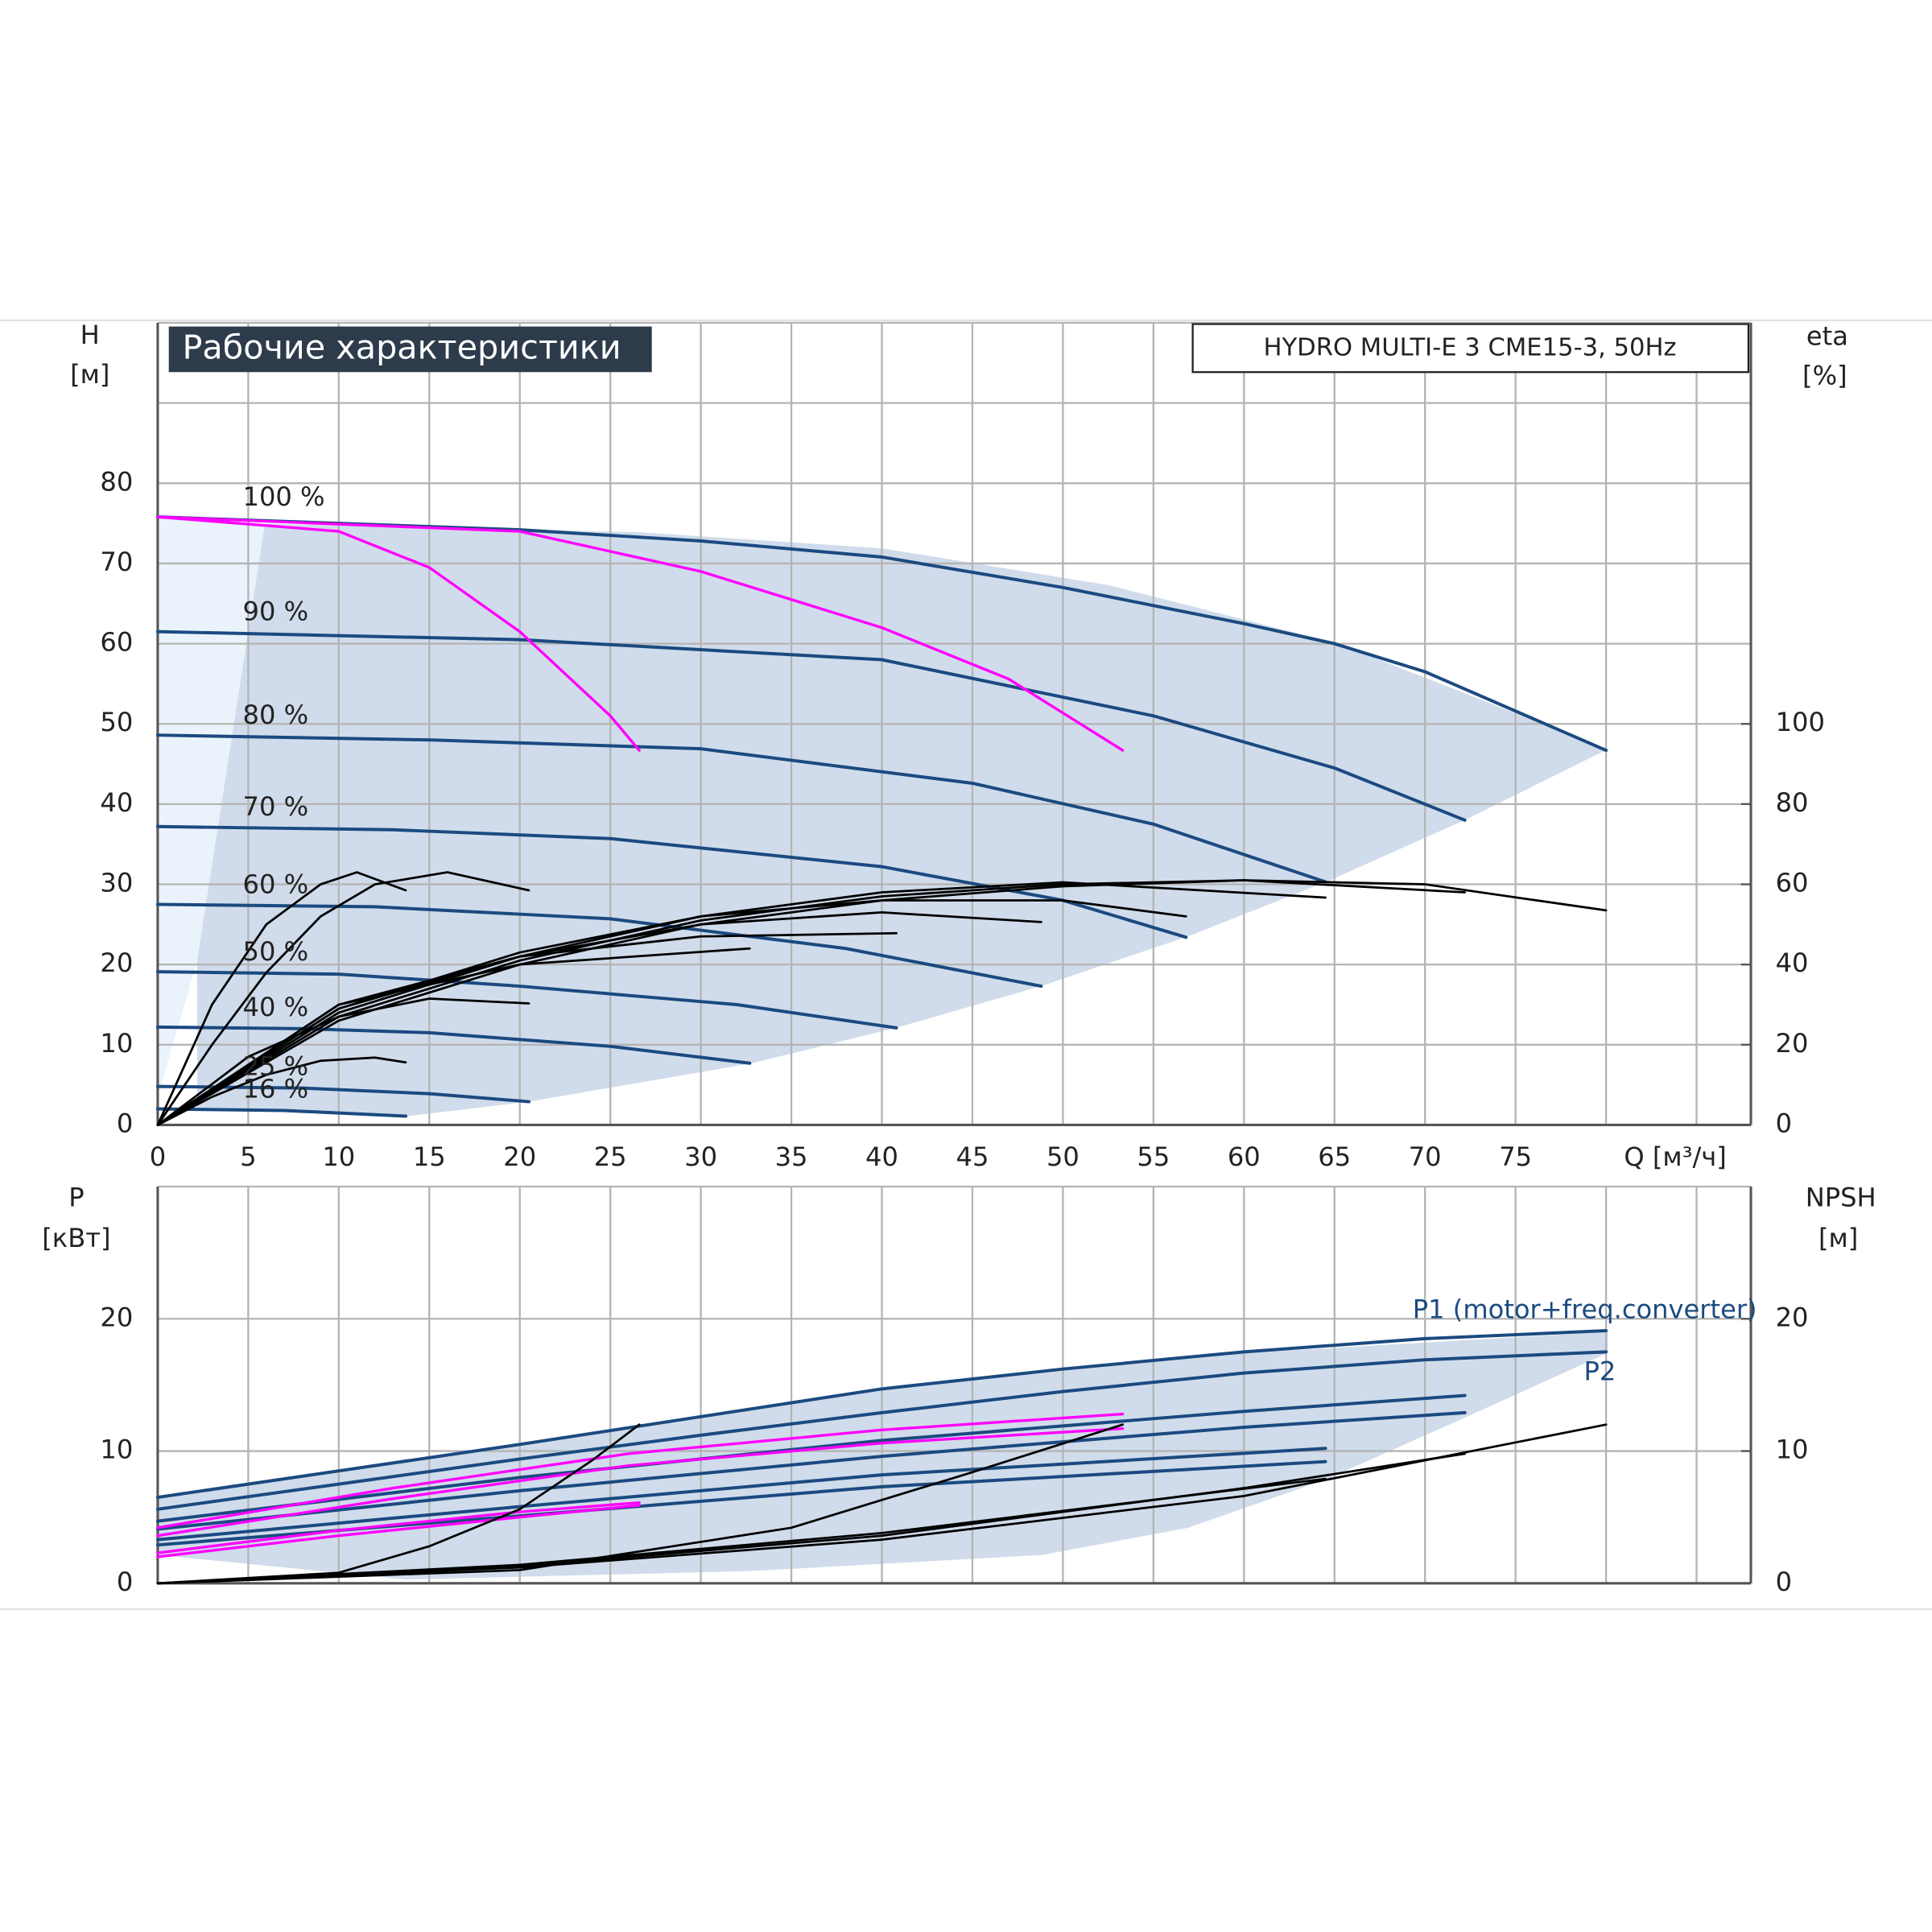  What do you see at coordinates (1153, 1156) in the screenshot?
I see `x-tick-label: 55` at bounding box center [1153, 1156].